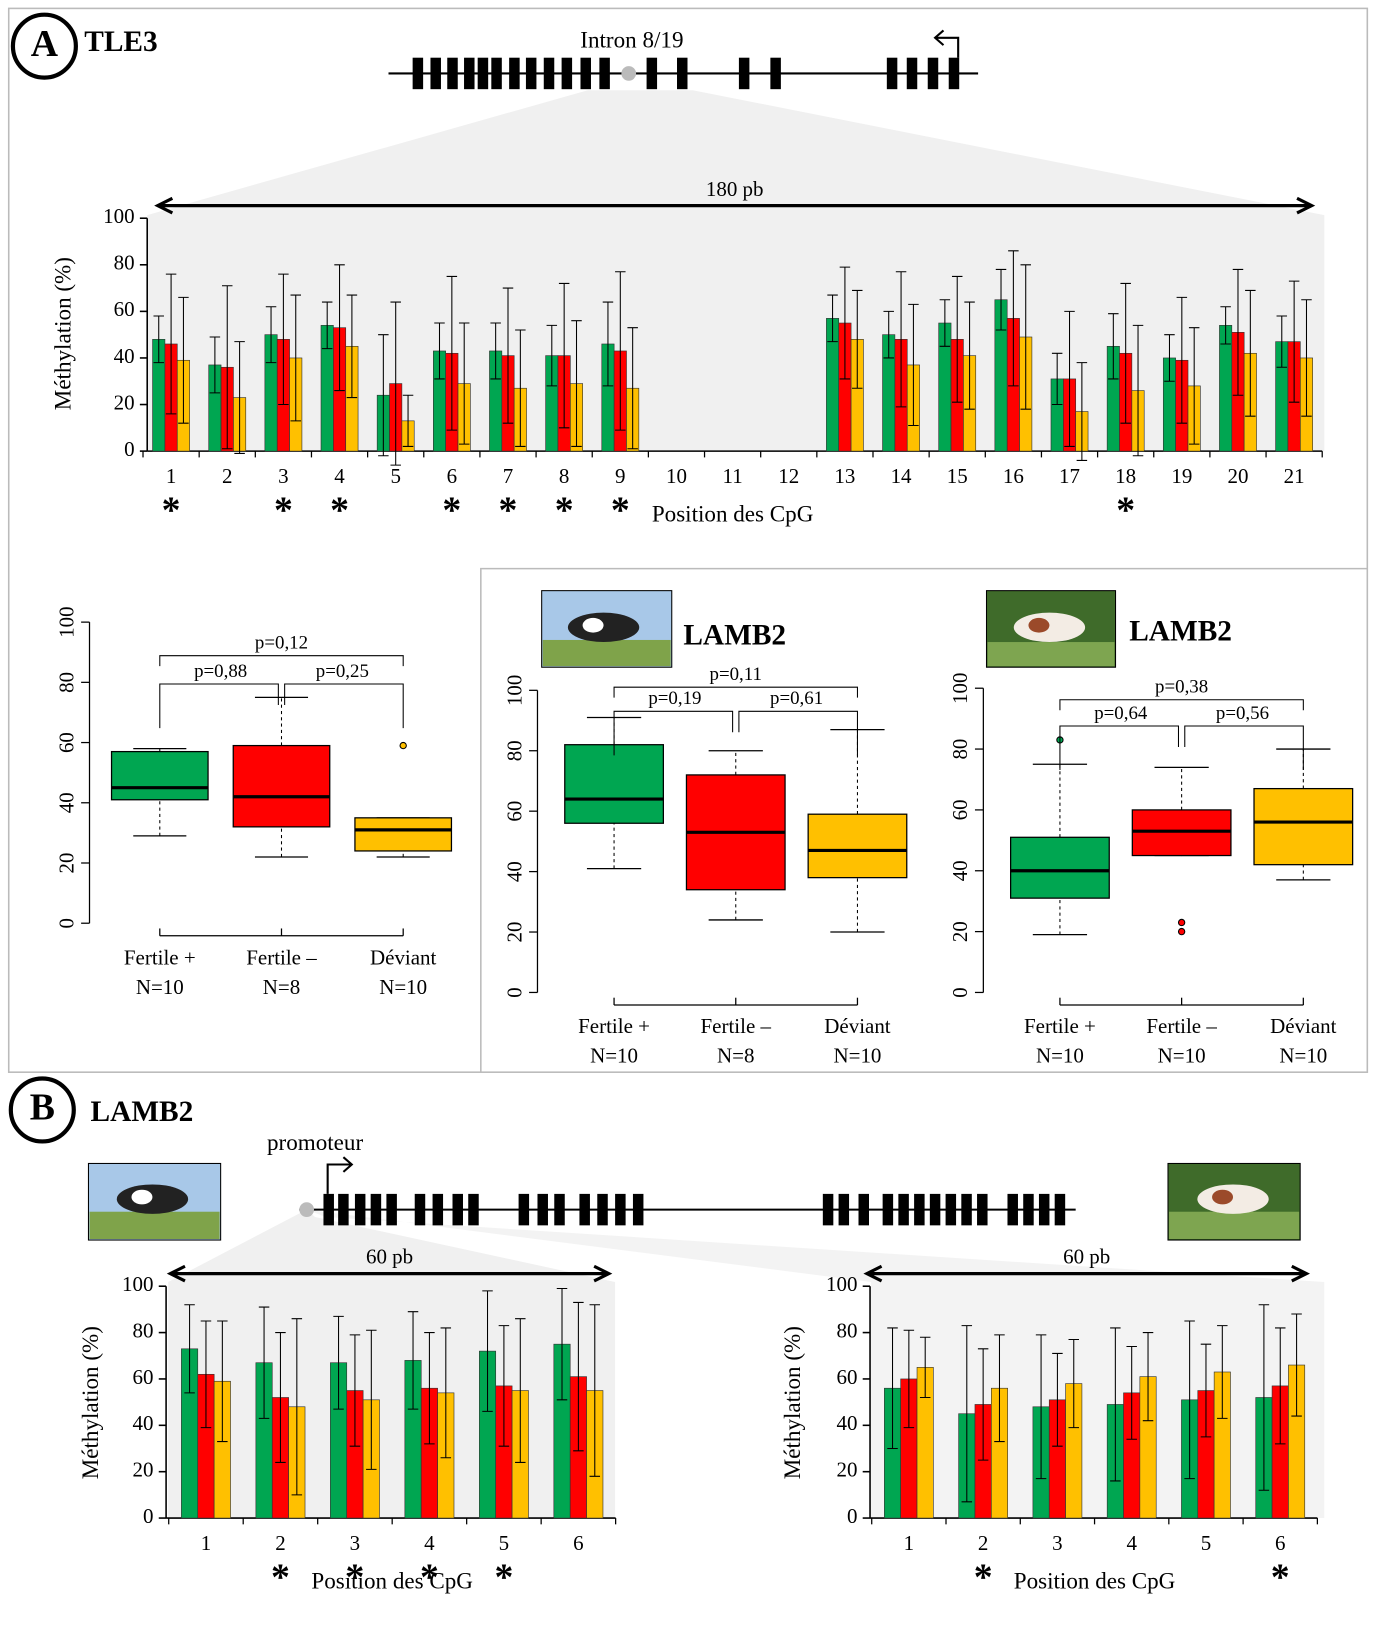 The image size is (1375, 1650). What do you see at coordinates (901, 476) in the screenshot?
I see `x-tick-label: 14` at bounding box center [901, 476].